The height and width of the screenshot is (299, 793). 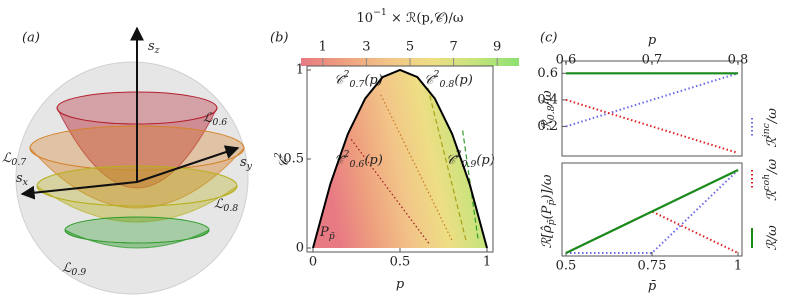 I want to click on legend-label-part: coh, so click(x=766, y=182).